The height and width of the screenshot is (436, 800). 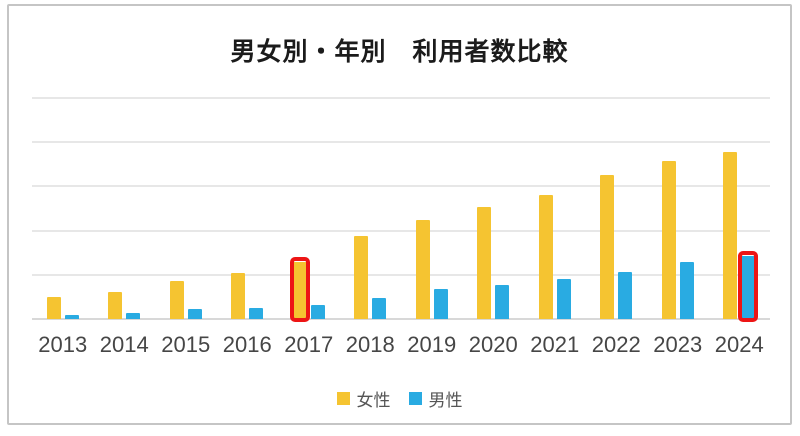 What do you see at coordinates (616, 344) in the screenshot?
I see `x-axis-label-2022: 2022` at bounding box center [616, 344].